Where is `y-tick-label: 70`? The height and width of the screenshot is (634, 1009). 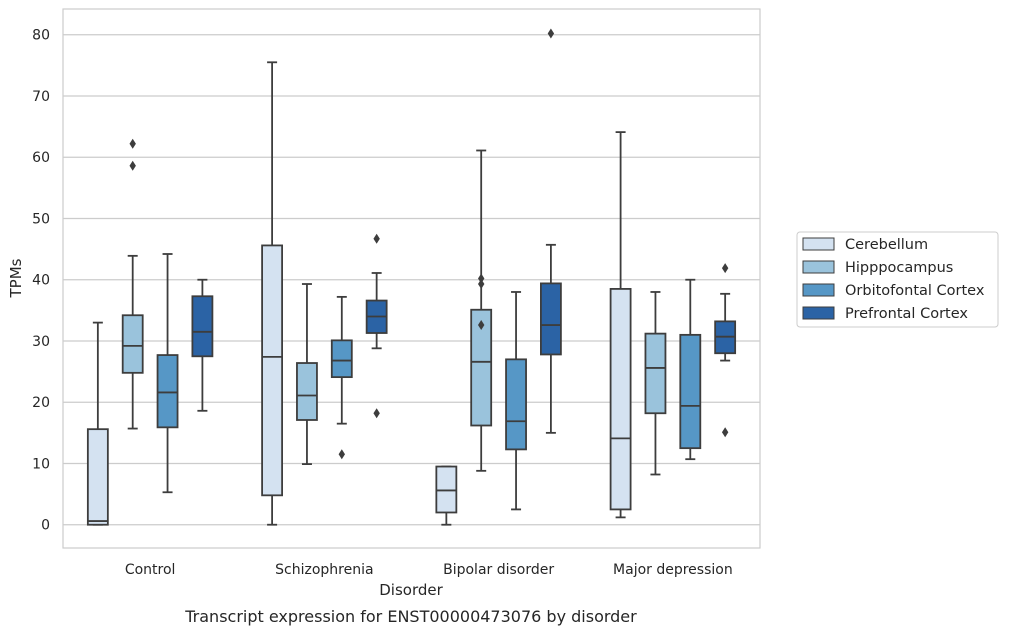 y-tick-label: 70 is located at coordinates (41, 97).